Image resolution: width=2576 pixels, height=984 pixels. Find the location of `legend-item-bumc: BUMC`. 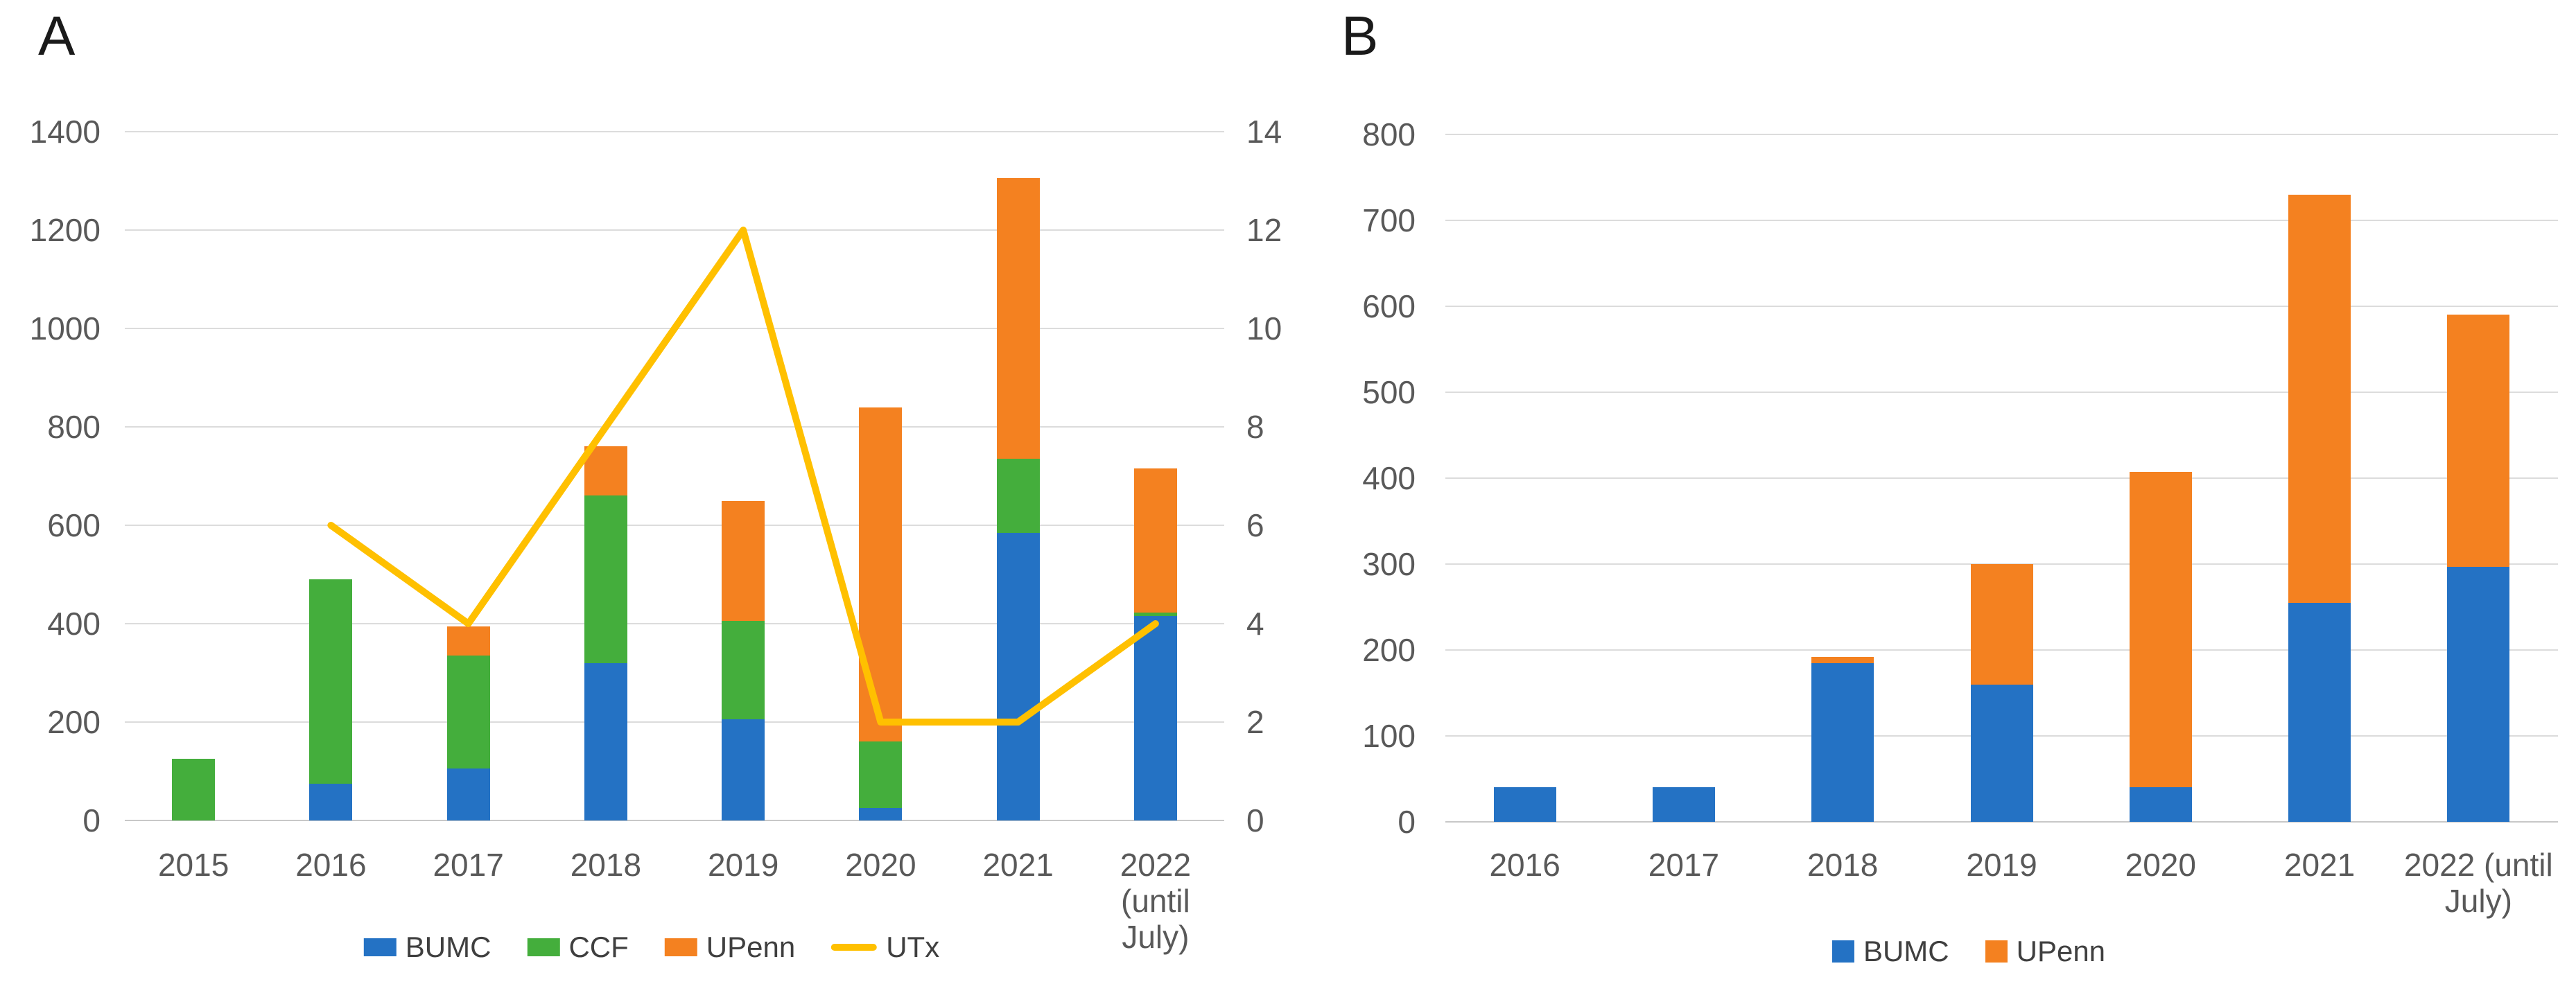

legend-item-bumc: BUMC is located at coordinates (1890, 951).